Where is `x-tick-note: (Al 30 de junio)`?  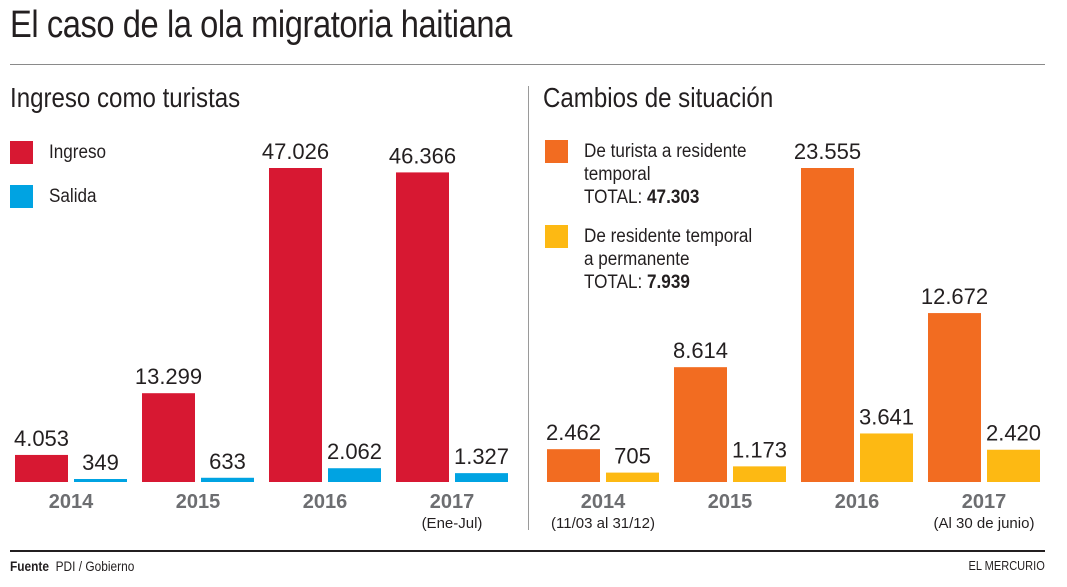
x-tick-note: (Al 30 de junio) is located at coordinates (984, 523).